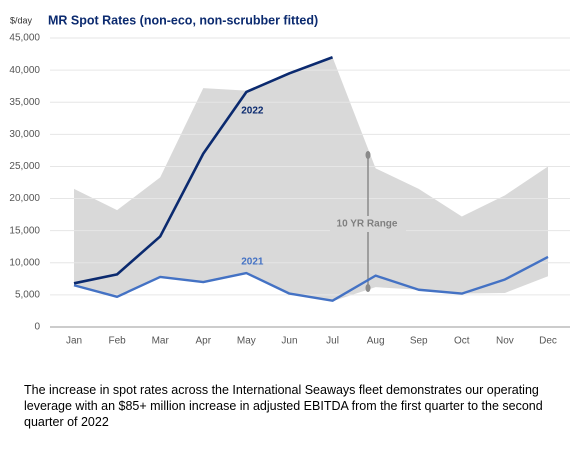 Image resolution: width=581 pixels, height=469 pixels. Describe the element at coordinates (27, 295) in the screenshot. I see `y-tick-label: 5,000` at that location.